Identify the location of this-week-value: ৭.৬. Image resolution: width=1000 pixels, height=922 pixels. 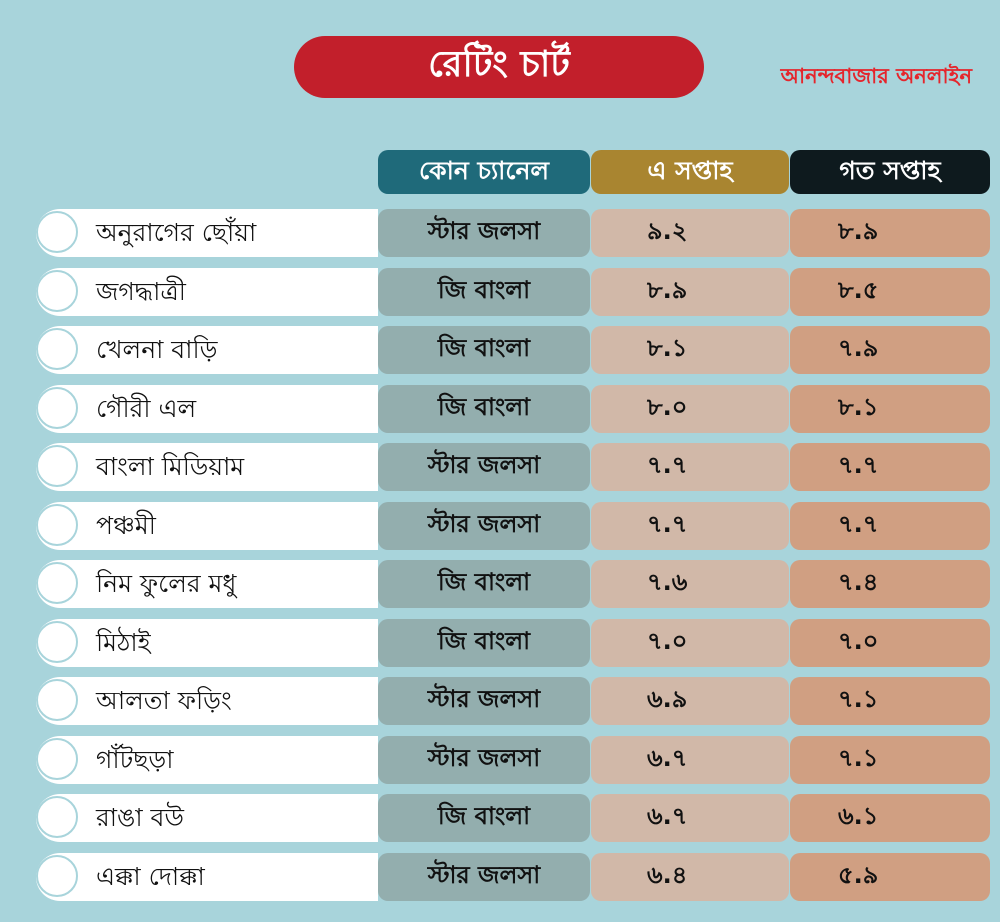
(667, 582).